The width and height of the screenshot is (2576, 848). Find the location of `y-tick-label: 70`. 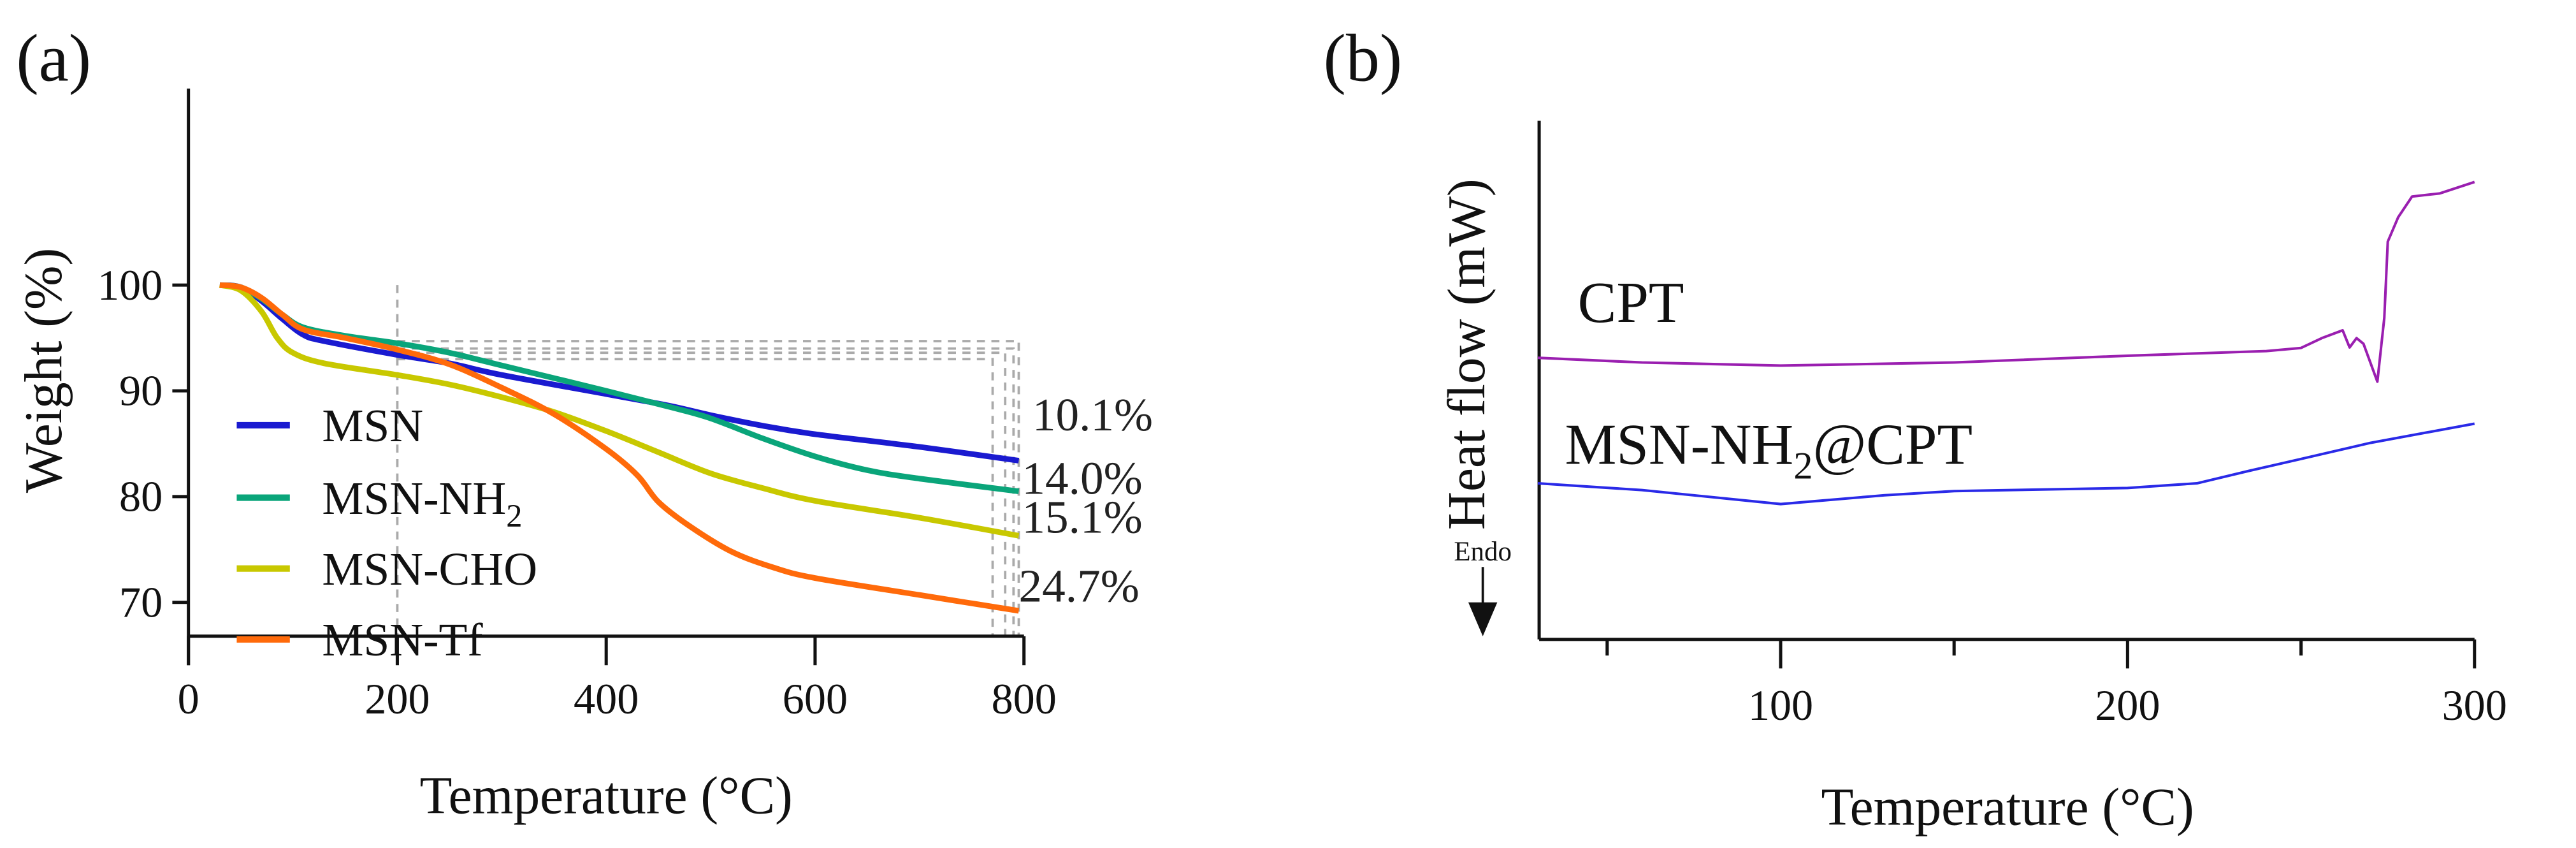

y-tick-label: 70 is located at coordinates (141, 602).